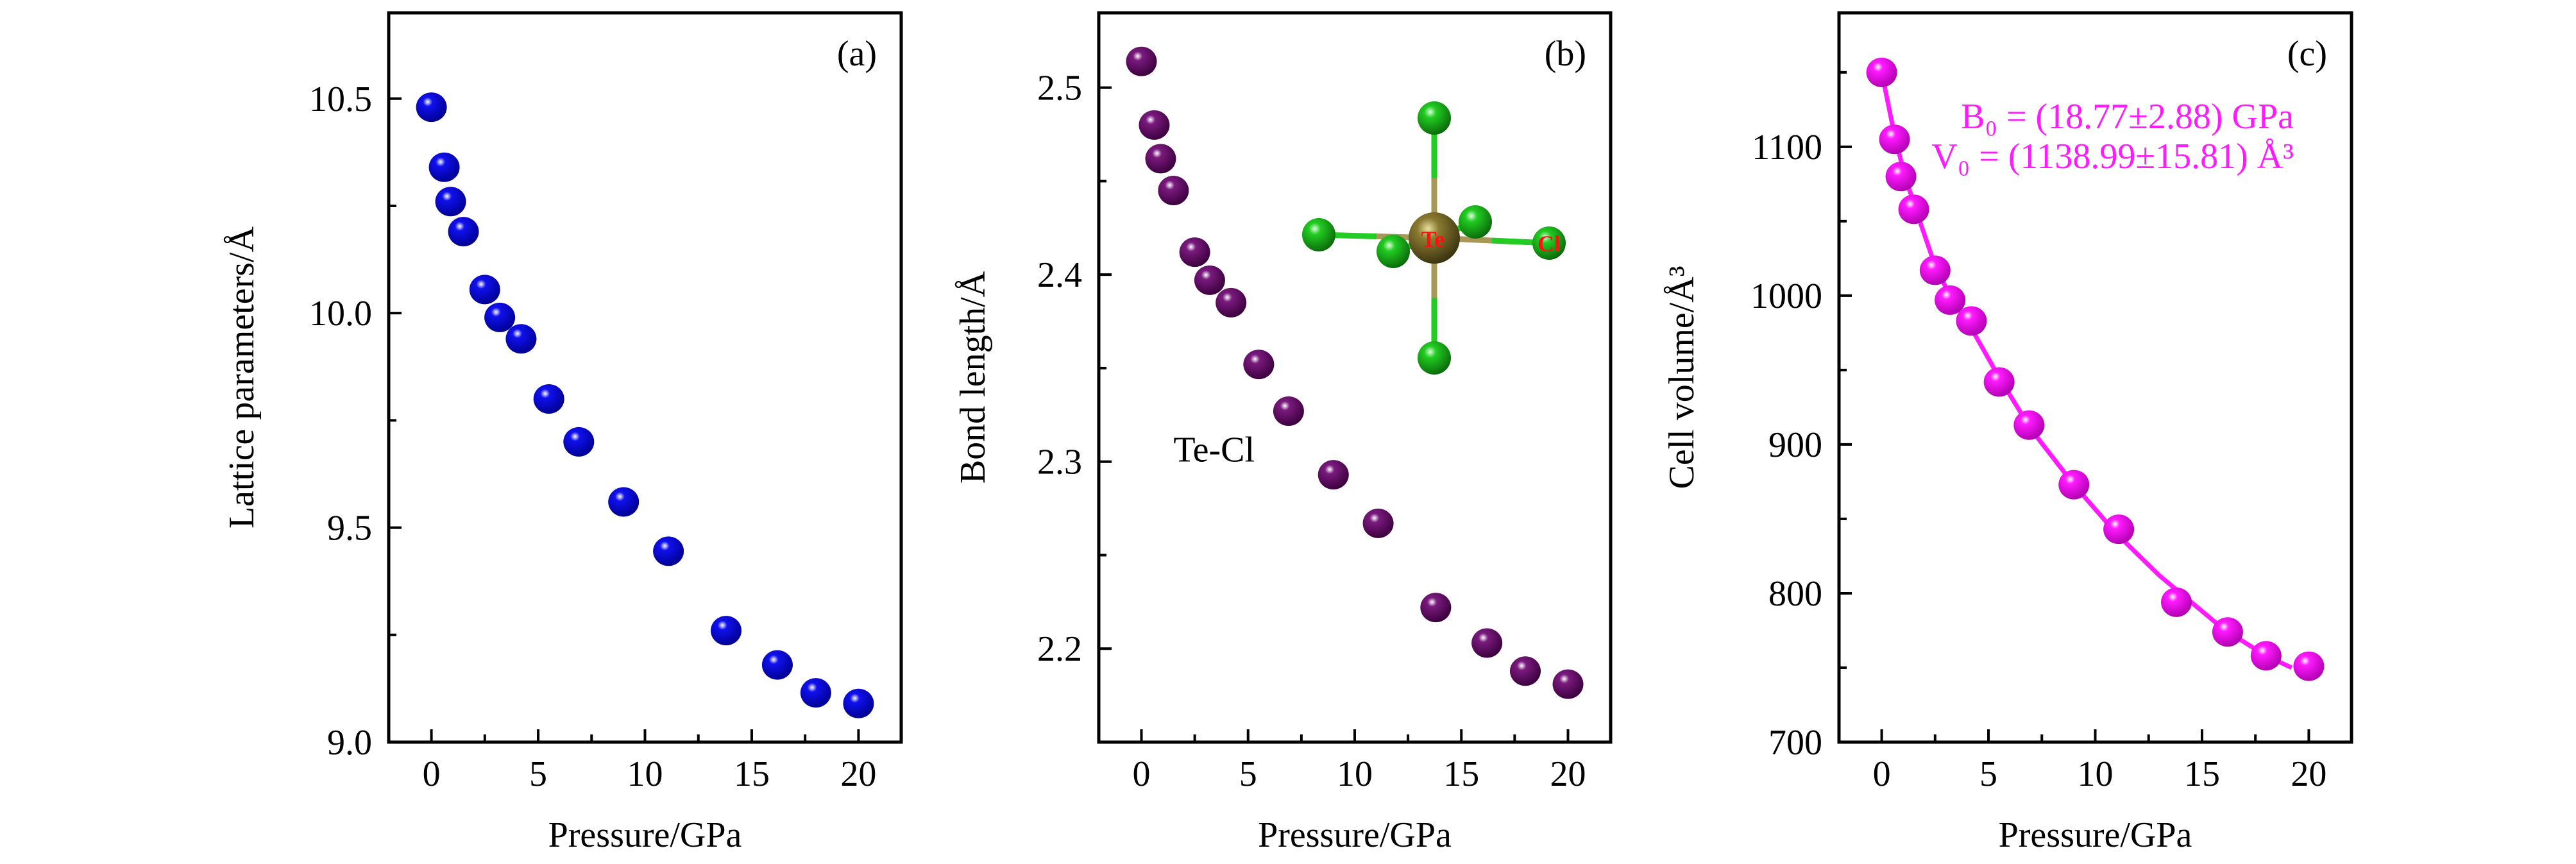 This screenshot has width=2576, height=864. I want to click on te-atom, so click(1434, 238).